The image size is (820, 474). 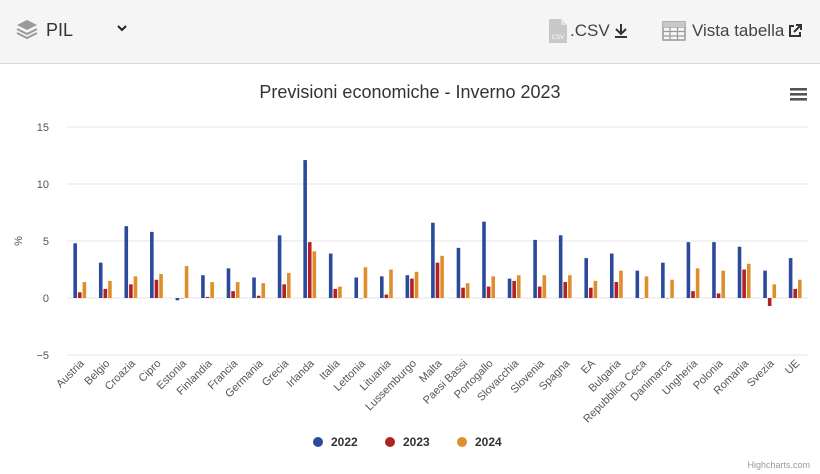 I want to click on bar-2023-Cipro, so click(x=156, y=288).